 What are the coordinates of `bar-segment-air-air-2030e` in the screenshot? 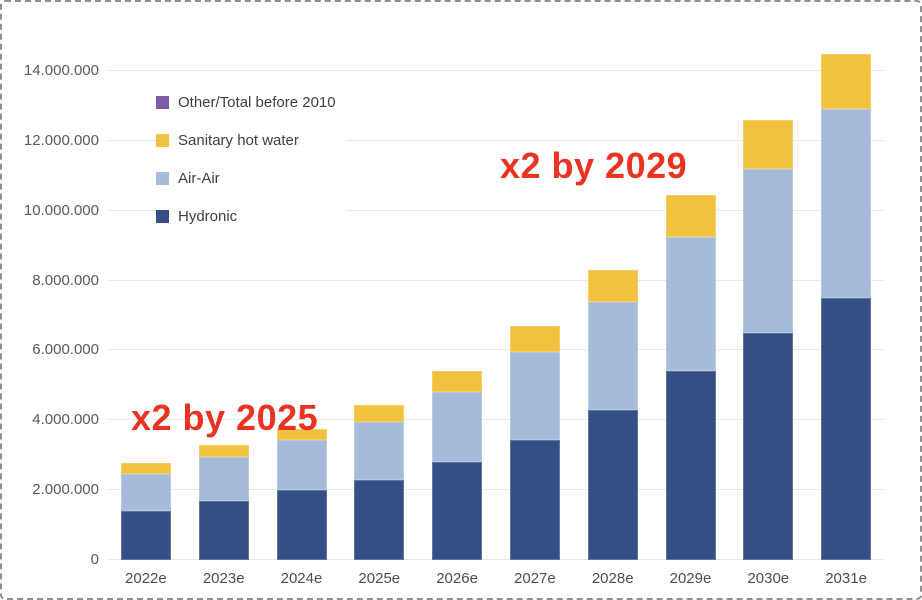 It's located at (768, 250).